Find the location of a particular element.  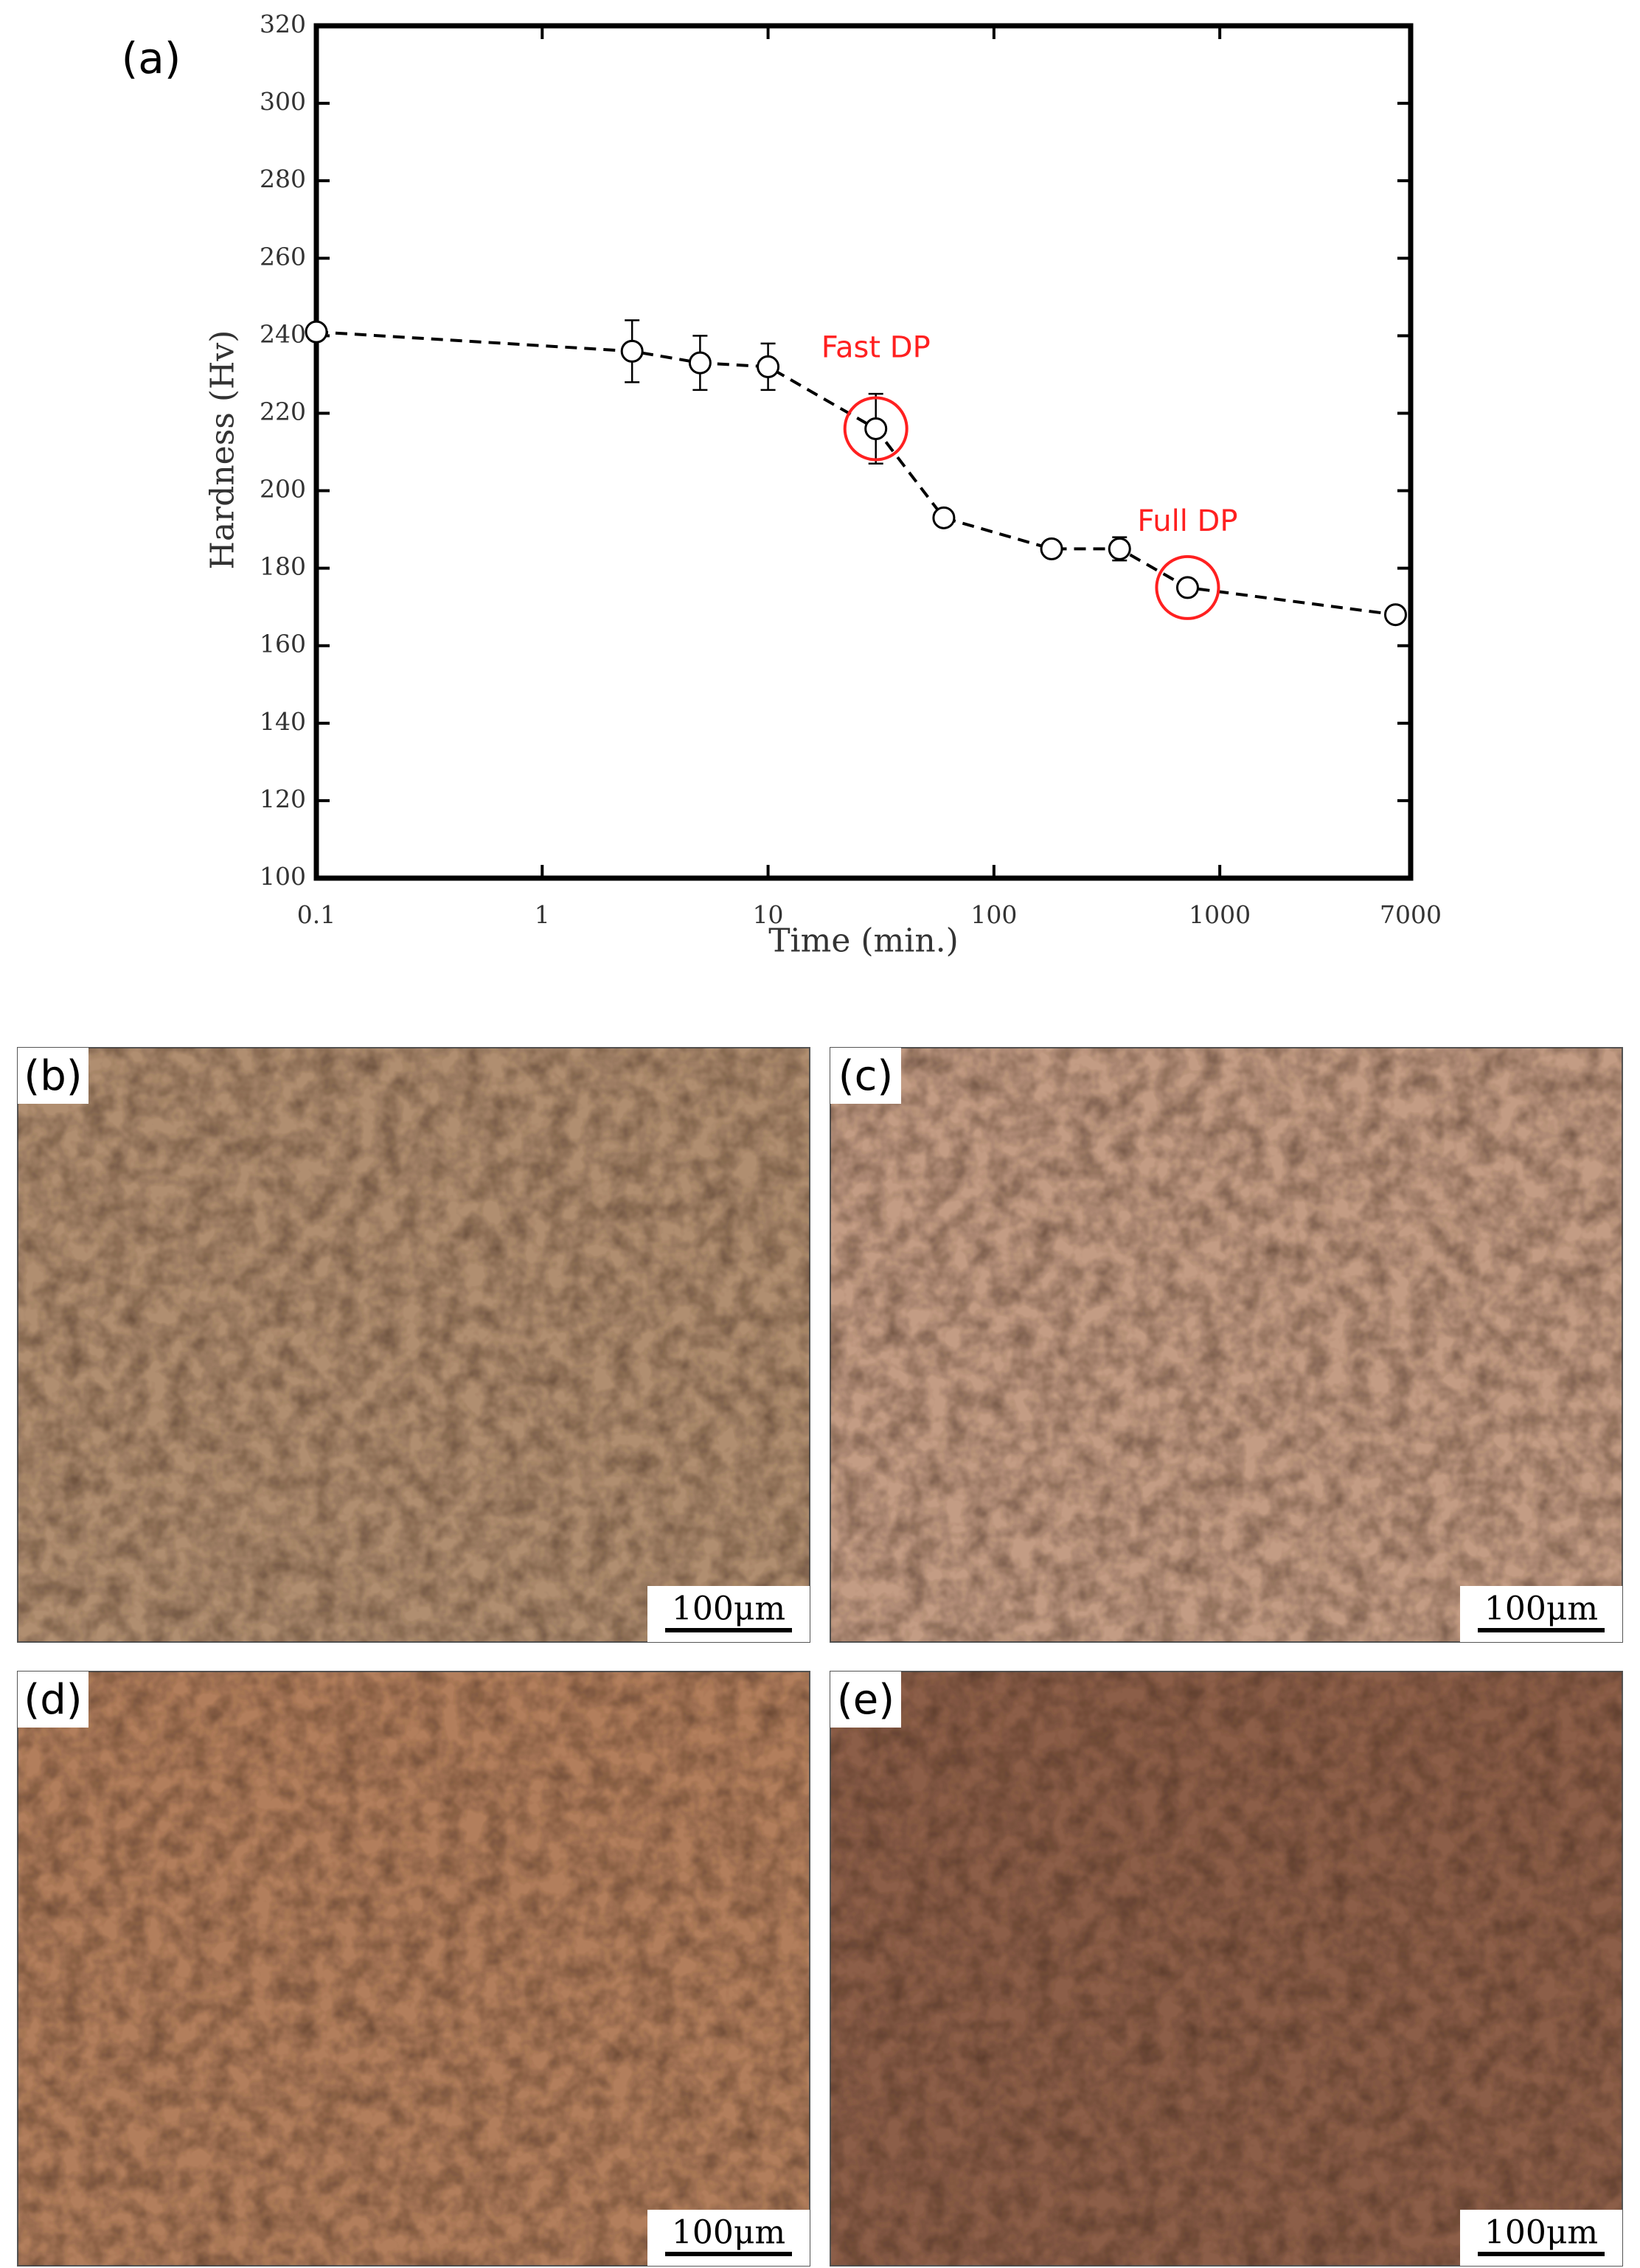

micrograph-label: (b) is located at coordinates (53, 1076).